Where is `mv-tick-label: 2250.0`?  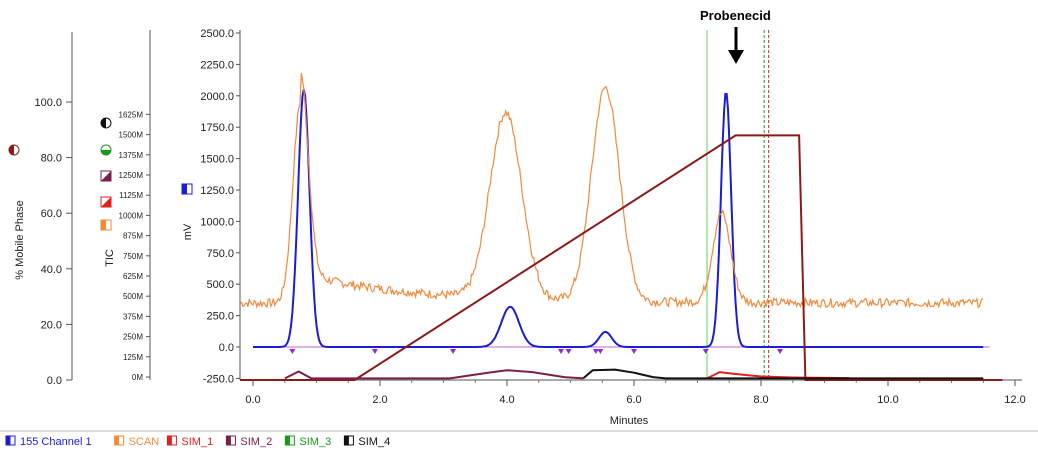 mv-tick-label: 2250.0 is located at coordinates (217, 65).